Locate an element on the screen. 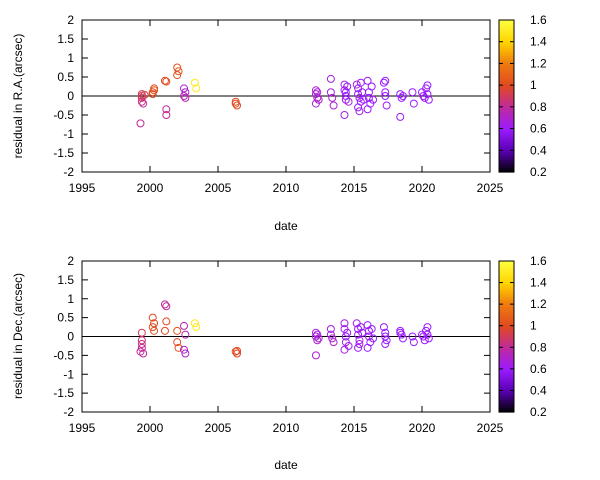 The image size is (600, 480). x-tick-label: 2010 is located at coordinates (286, 188).